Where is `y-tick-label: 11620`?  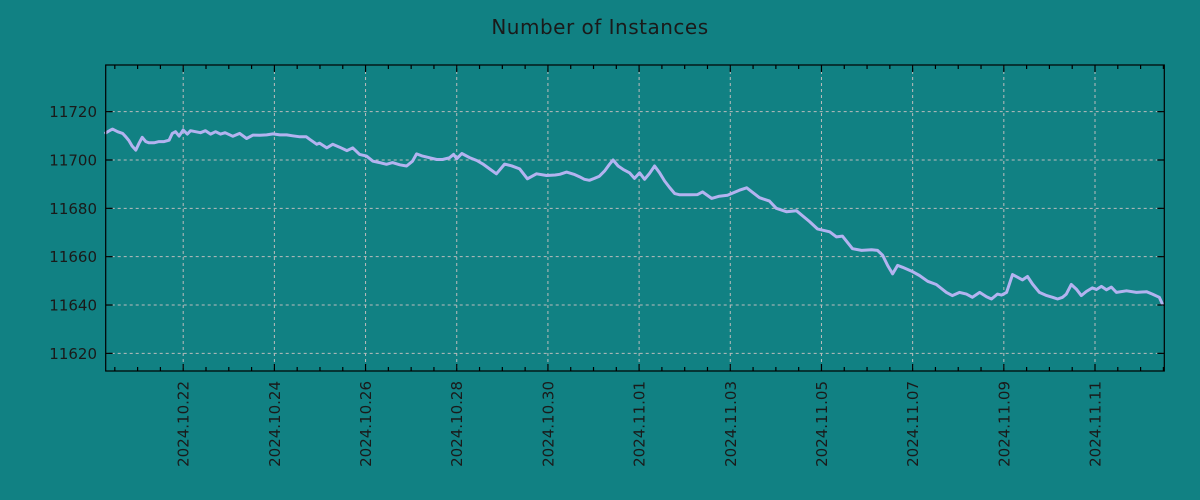 y-tick-label: 11620 is located at coordinates (73, 354).